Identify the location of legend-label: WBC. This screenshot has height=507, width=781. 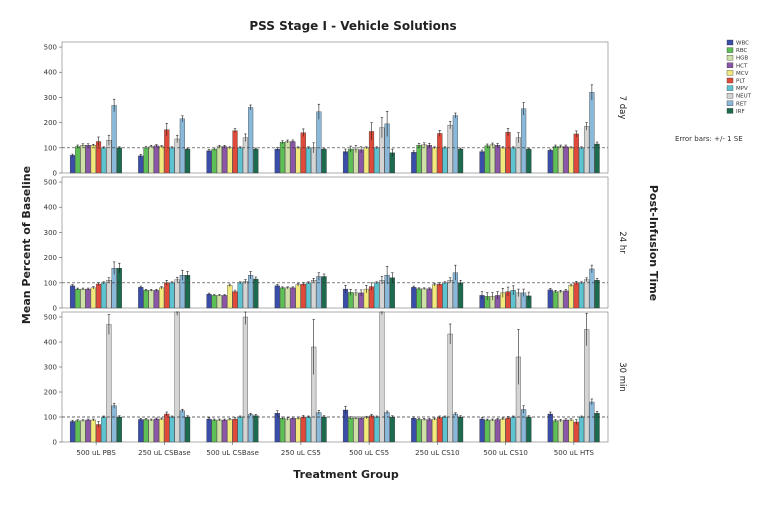
(742, 44).